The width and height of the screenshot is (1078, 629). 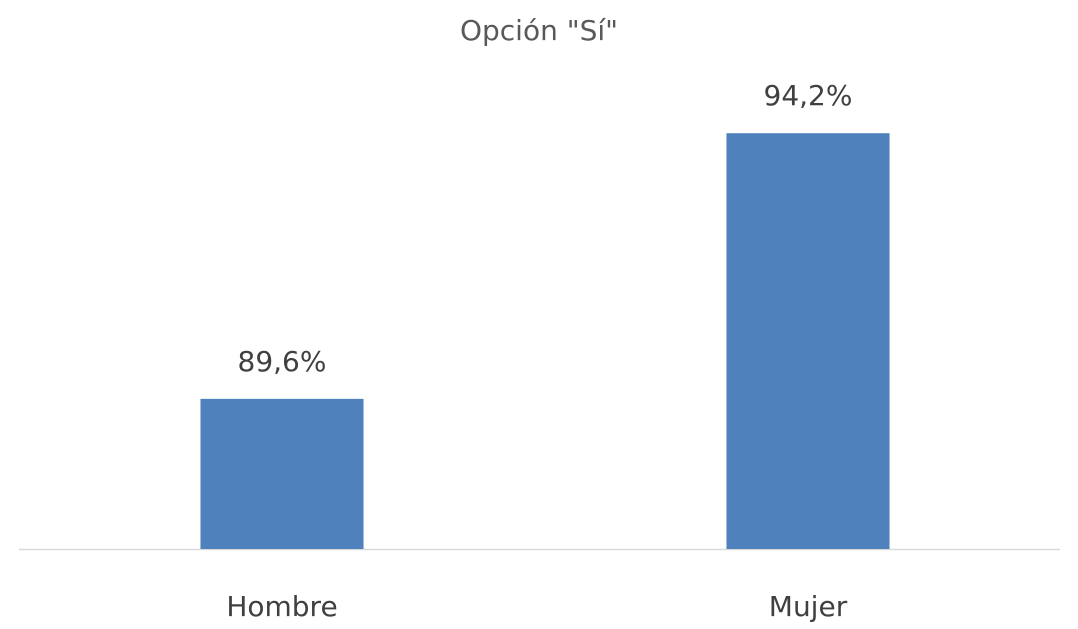 What do you see at coordinates (808, 95) in the screenshot?
I see `data-label: 94,2%` at bounding box center [808, 95].